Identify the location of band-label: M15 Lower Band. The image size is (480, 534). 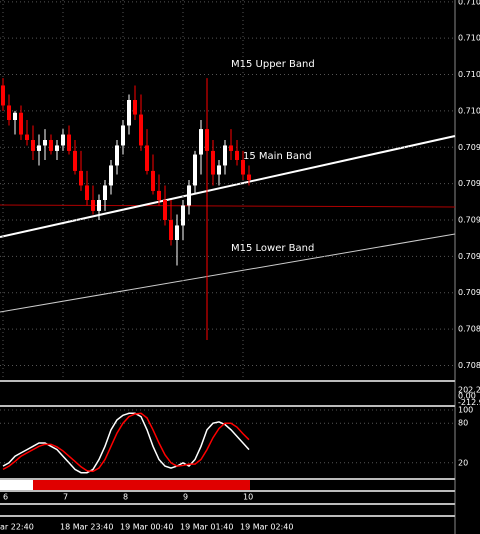
(272, 248).